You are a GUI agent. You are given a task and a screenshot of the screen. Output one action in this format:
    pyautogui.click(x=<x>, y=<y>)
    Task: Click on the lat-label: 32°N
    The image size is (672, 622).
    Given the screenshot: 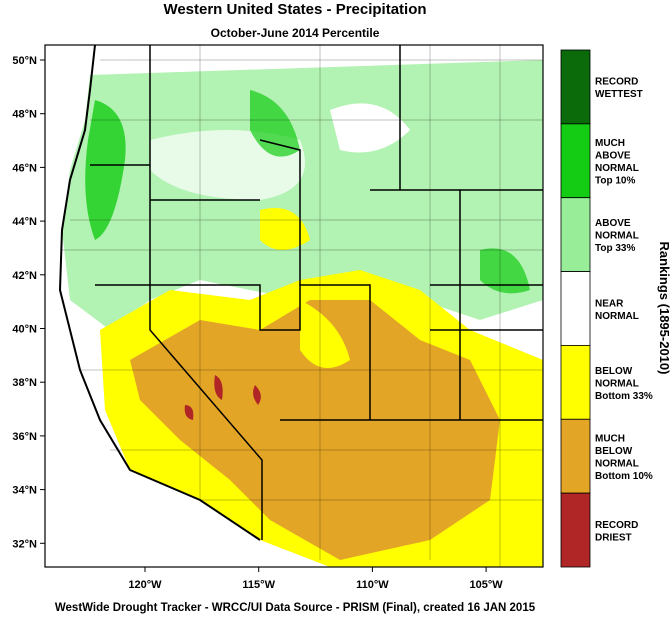 What is the action you would take?
    pyautogui.click(x=24, y=544)
    